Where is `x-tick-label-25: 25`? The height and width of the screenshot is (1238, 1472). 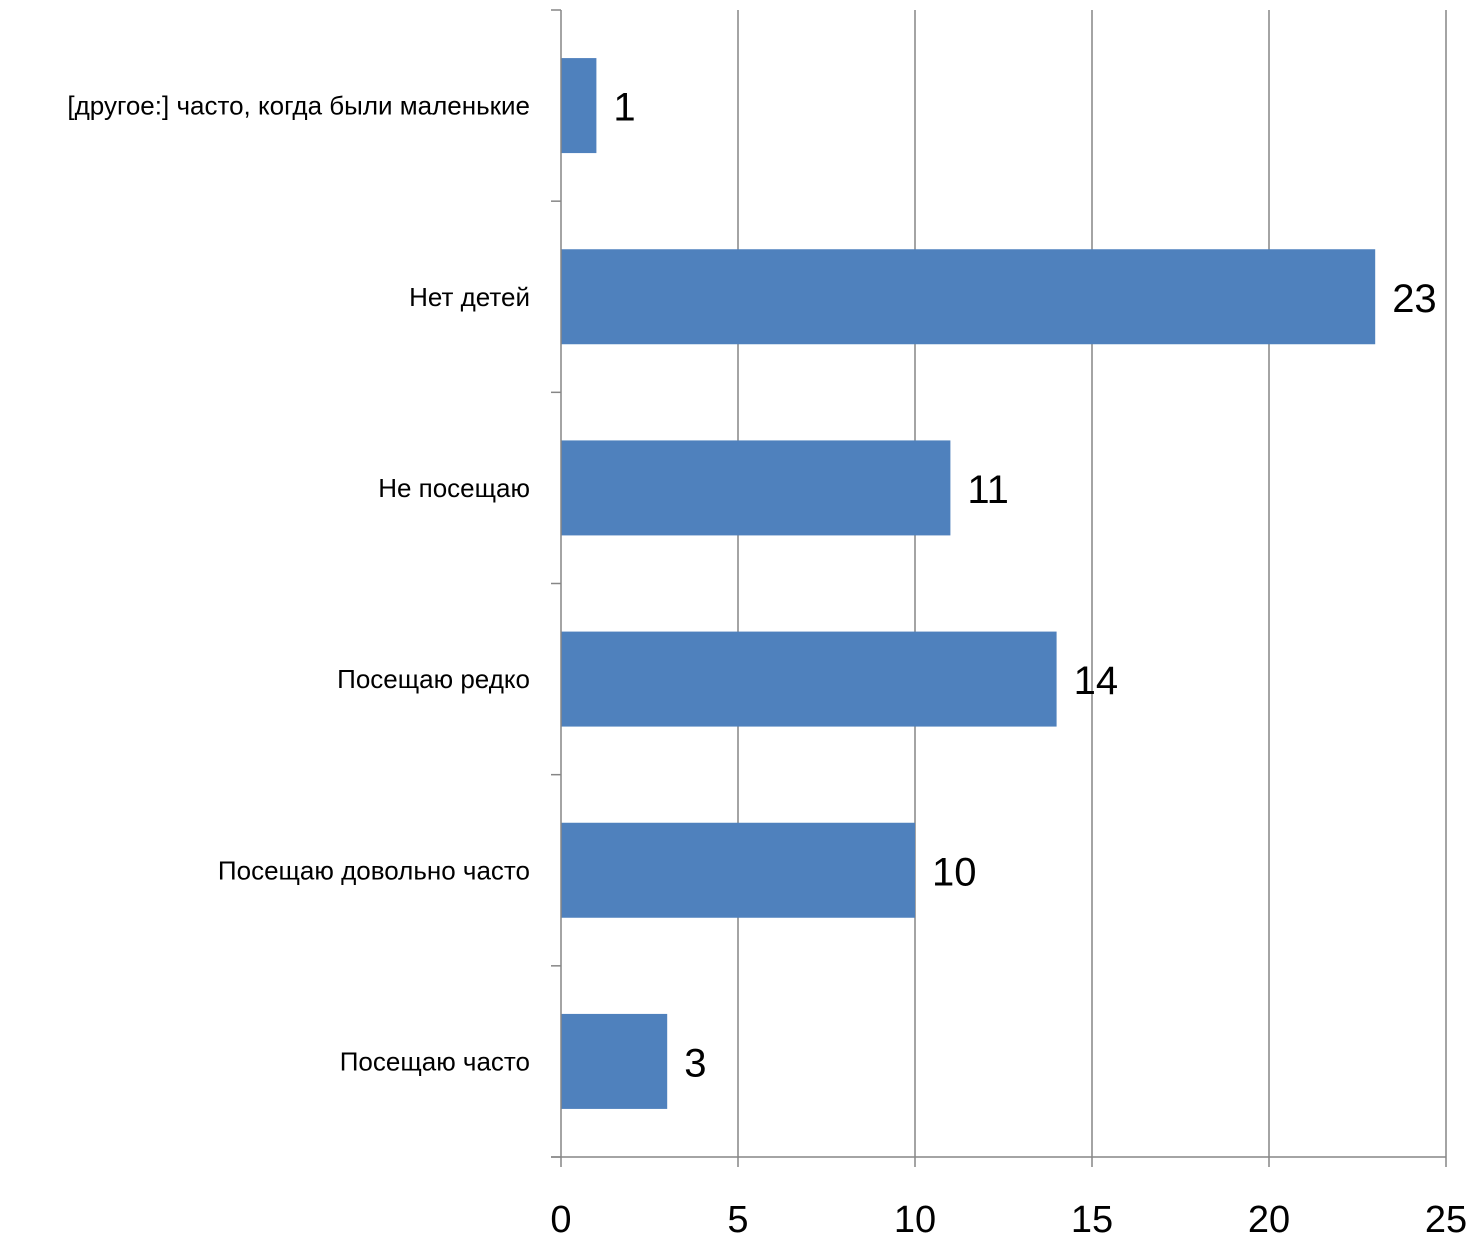
x-tick-label-25: 25 is located at coordinates (1446, 1218).